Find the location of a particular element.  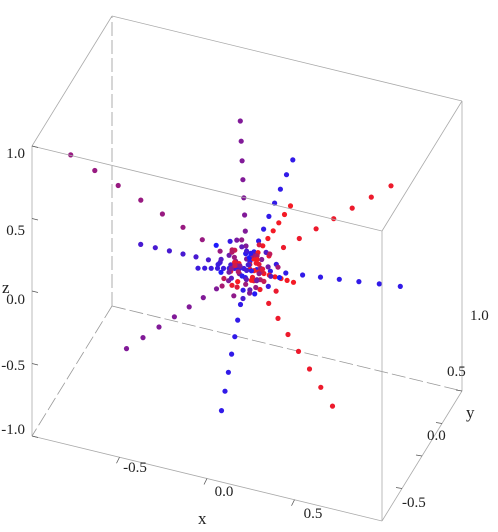

y-tick-label: -0.5 is located at coordinates (414, 503).